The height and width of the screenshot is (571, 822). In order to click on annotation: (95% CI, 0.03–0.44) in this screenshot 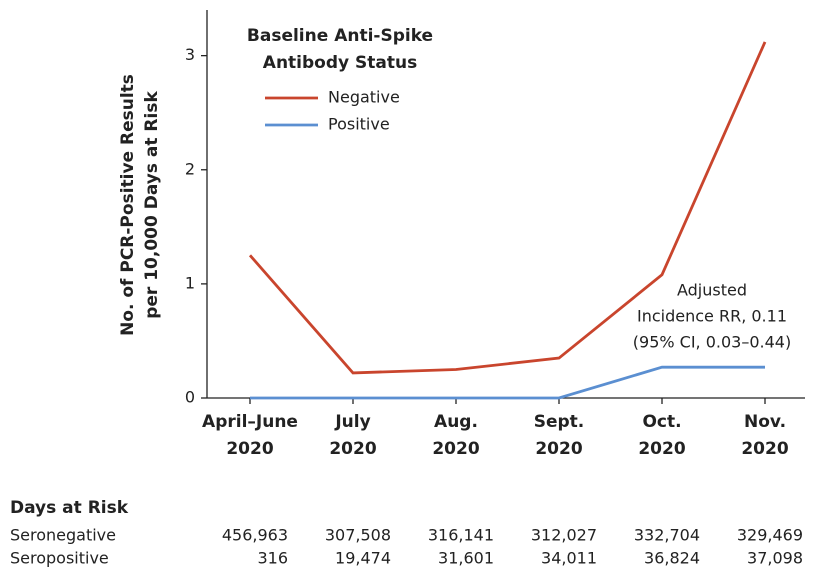, I will do `click(712, 342)`.